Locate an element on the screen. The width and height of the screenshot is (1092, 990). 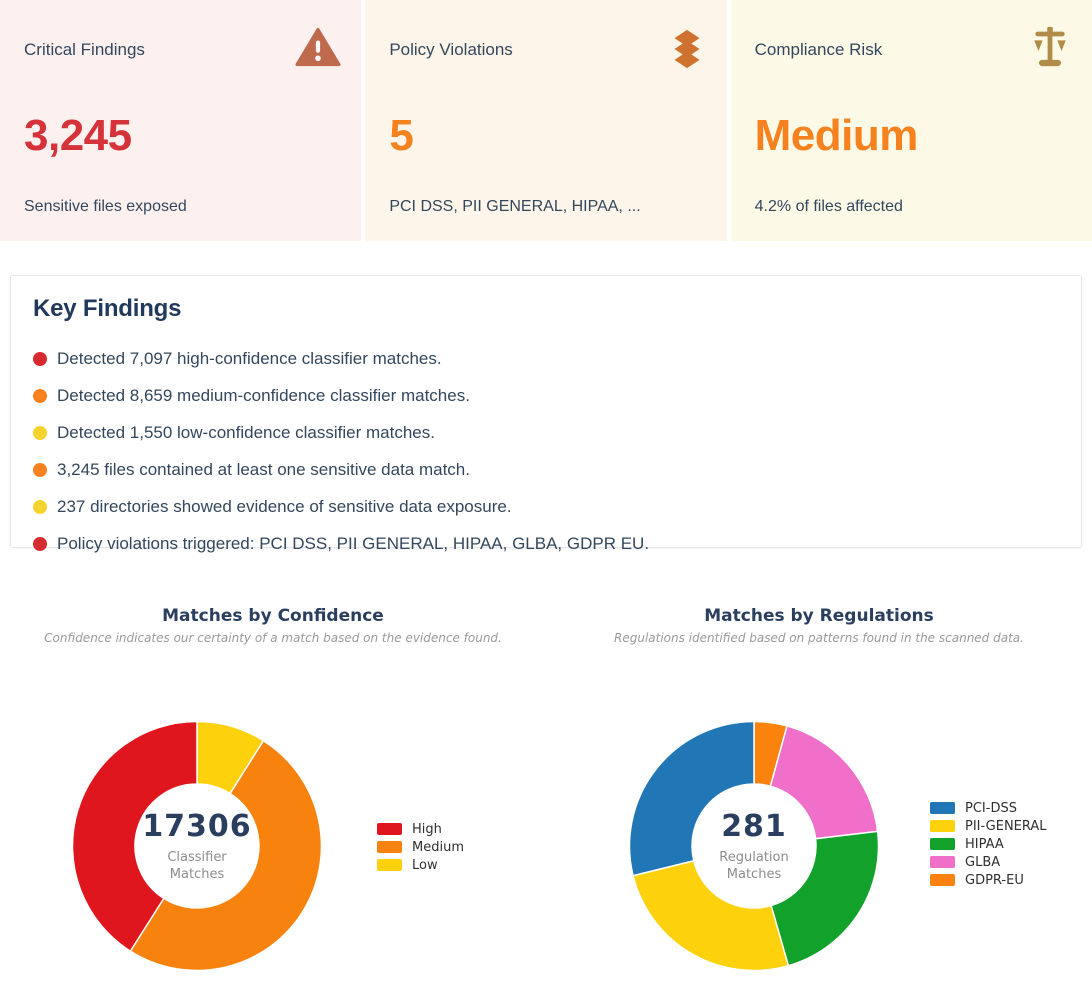
legend-item-high: High is located at coordinates (420, 829).